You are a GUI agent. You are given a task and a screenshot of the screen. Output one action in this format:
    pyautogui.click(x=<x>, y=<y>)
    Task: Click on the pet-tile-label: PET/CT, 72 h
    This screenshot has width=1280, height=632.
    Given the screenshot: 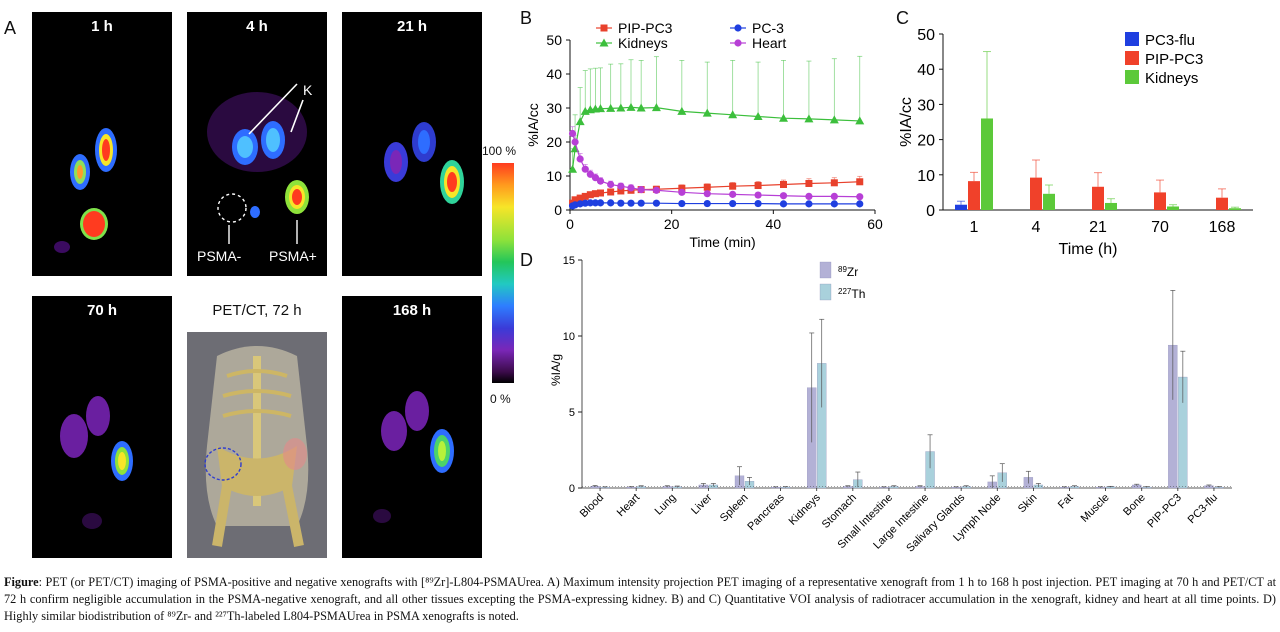 What is the action you would take?
    pyautogui.click(x=257, y=310)
    